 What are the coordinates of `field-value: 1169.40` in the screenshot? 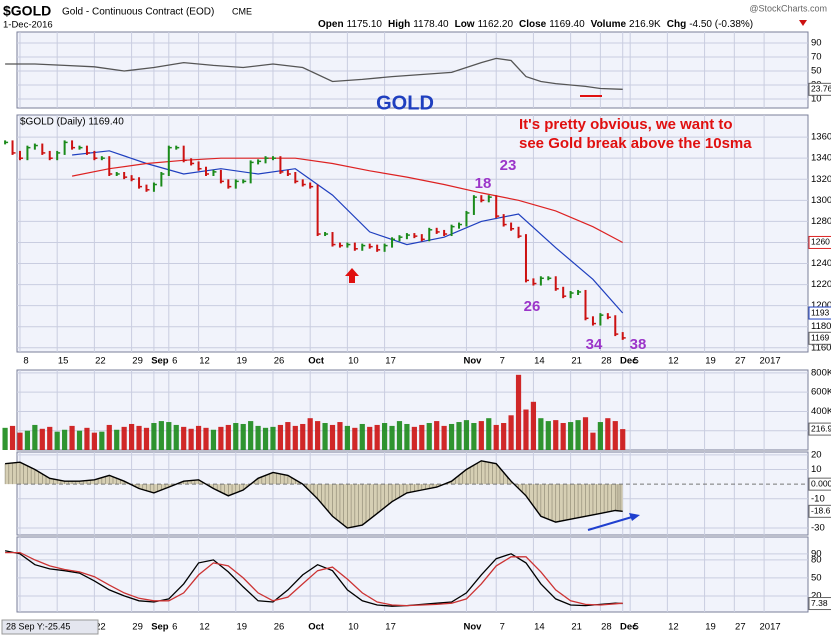 It's located at (567, 24).